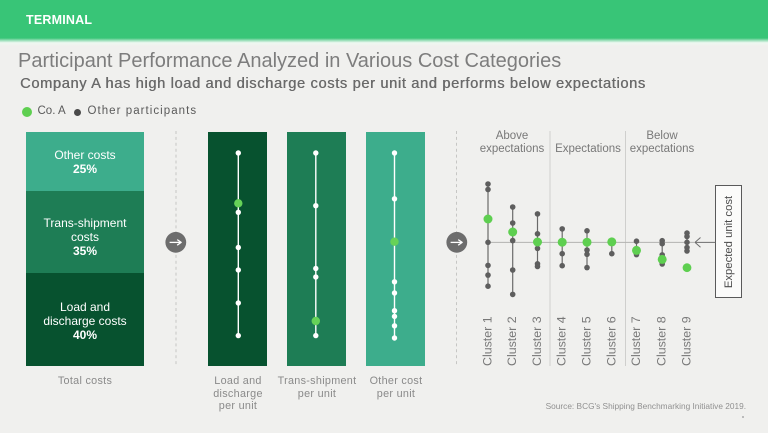 Image resolution: width=768 pixels, height=433 pixels. I want to click on svg-text: Cluster 9, so click(687, 341).